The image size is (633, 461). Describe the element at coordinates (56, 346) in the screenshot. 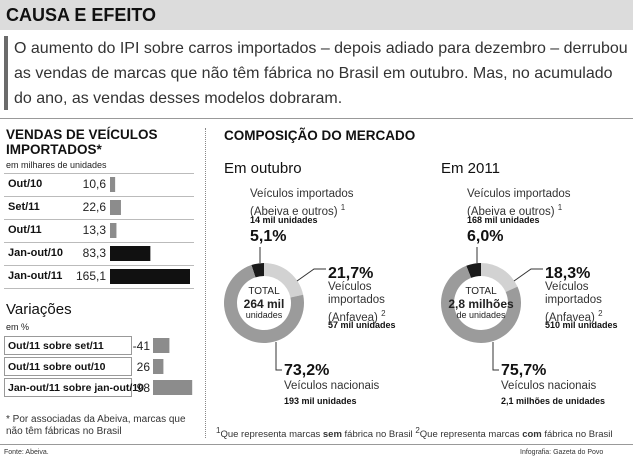

I see `row-label: Out/11 sobre set/11` at that location.